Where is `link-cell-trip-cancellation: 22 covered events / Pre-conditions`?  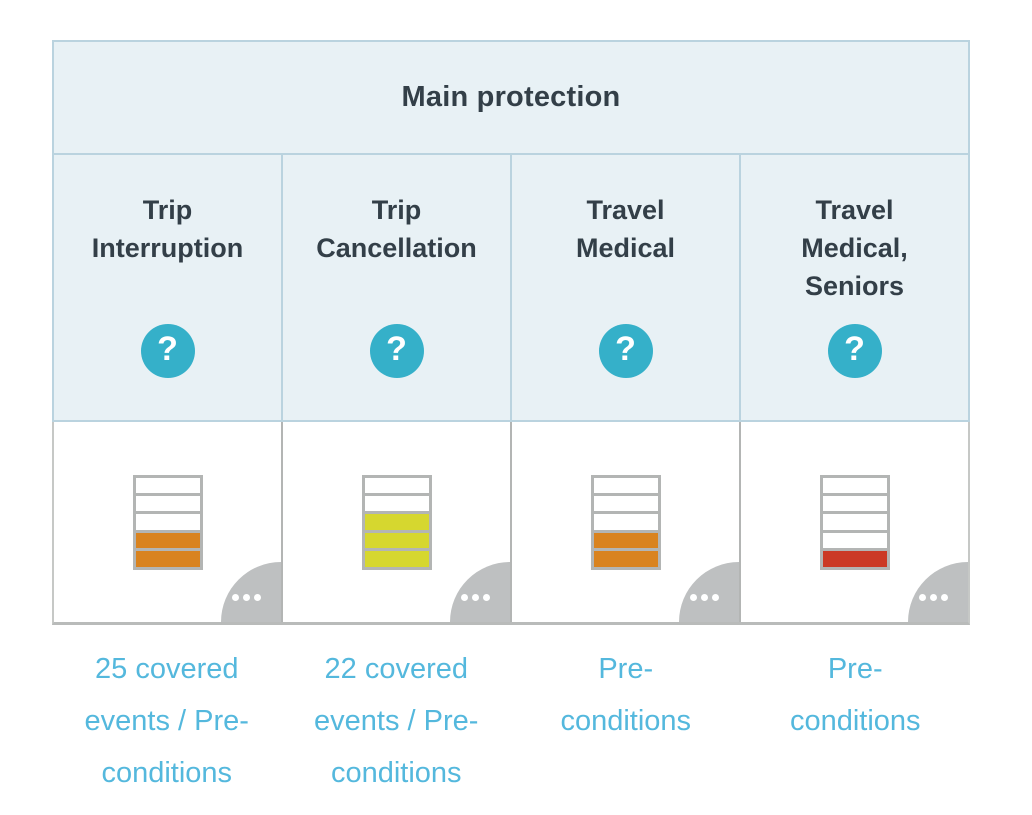
link-cell-trip-cancellation: 22 covered events / Pre-conditions is located at coordinates (397, 721).